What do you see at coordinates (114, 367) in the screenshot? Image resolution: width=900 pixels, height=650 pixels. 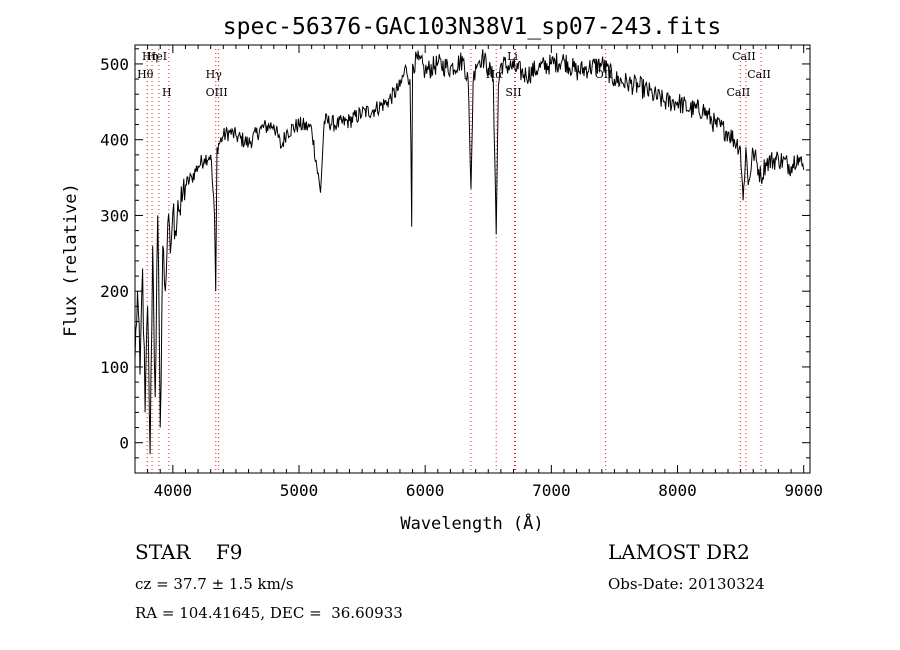 I see `y-tick-label: 100` at bounding box center [114, 367].